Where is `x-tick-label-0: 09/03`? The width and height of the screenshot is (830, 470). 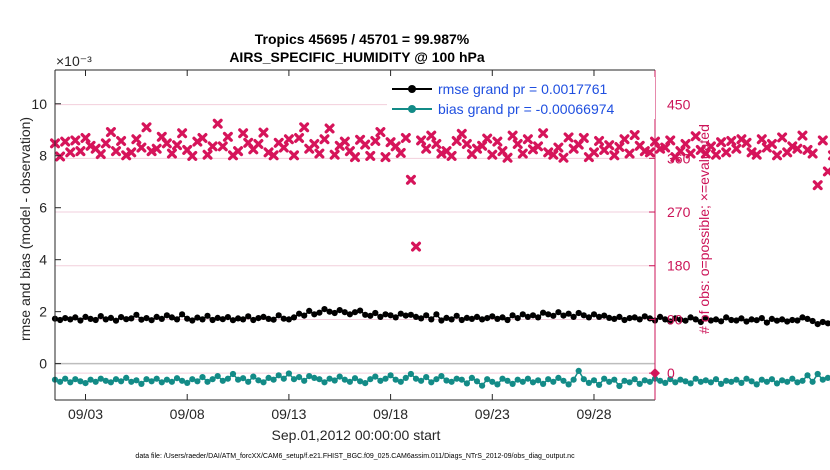 x-tick-label-0: 09/03 is located at coordinates (85, 414).